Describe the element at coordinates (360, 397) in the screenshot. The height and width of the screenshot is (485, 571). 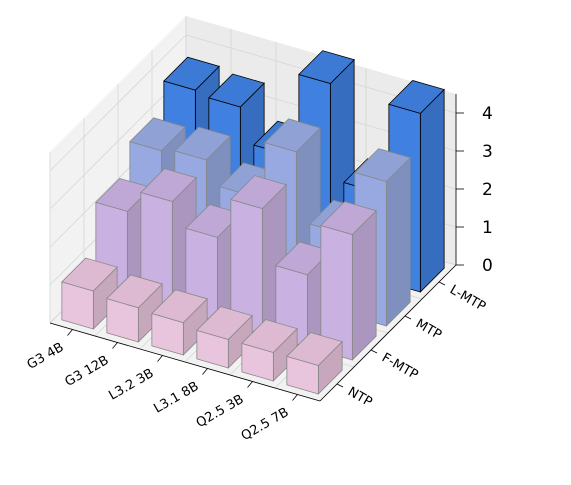
I see `y-tick-label: NTP` at that location.